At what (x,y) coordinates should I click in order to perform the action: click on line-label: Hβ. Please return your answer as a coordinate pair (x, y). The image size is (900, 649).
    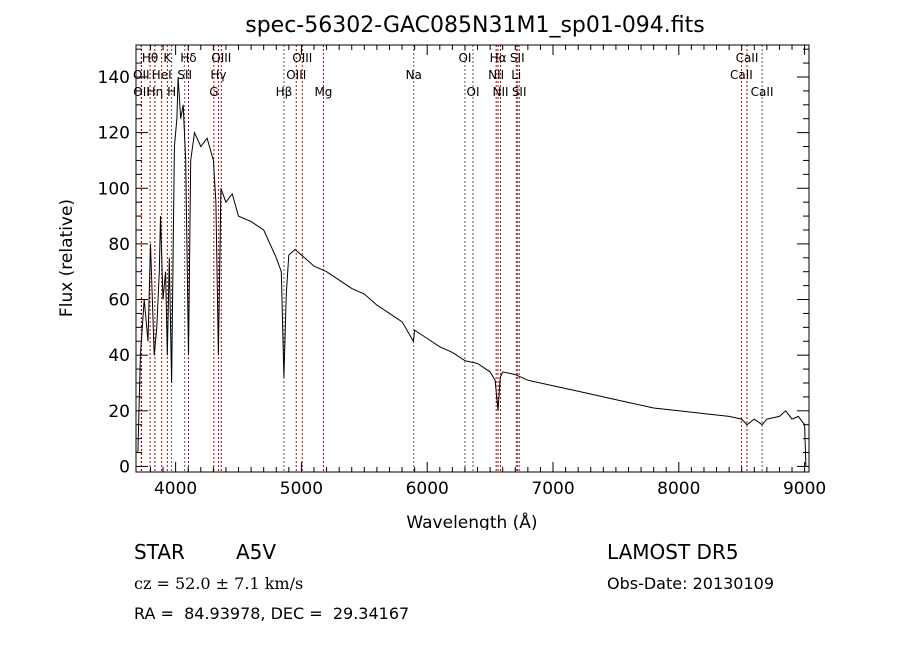
    Looking at the image, I should click on (284, 92).